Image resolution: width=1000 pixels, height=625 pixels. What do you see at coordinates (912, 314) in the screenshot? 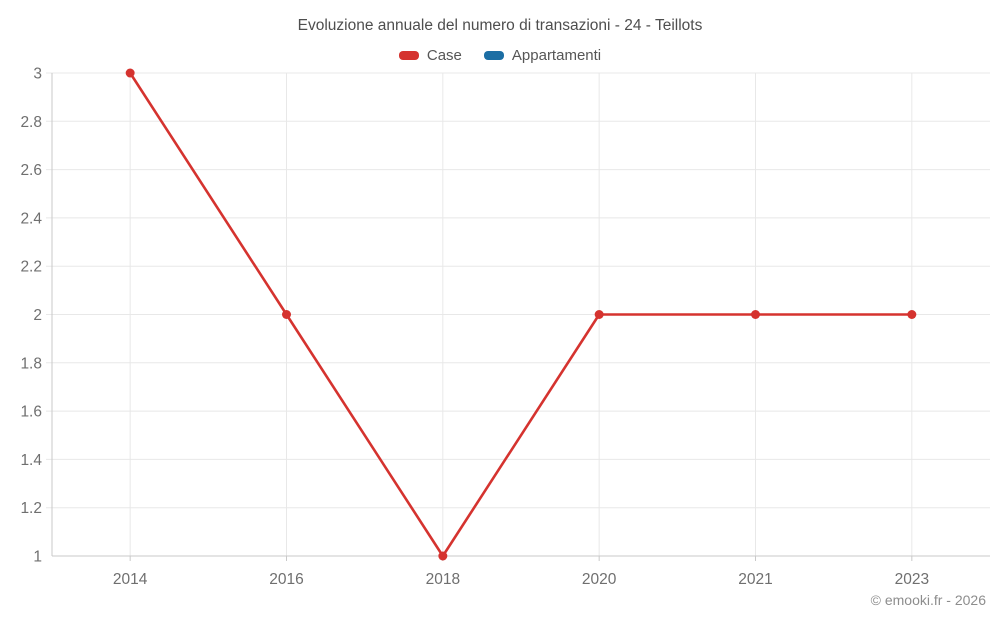
I see `data-point-case-2023` at bounding box center [912, 314].